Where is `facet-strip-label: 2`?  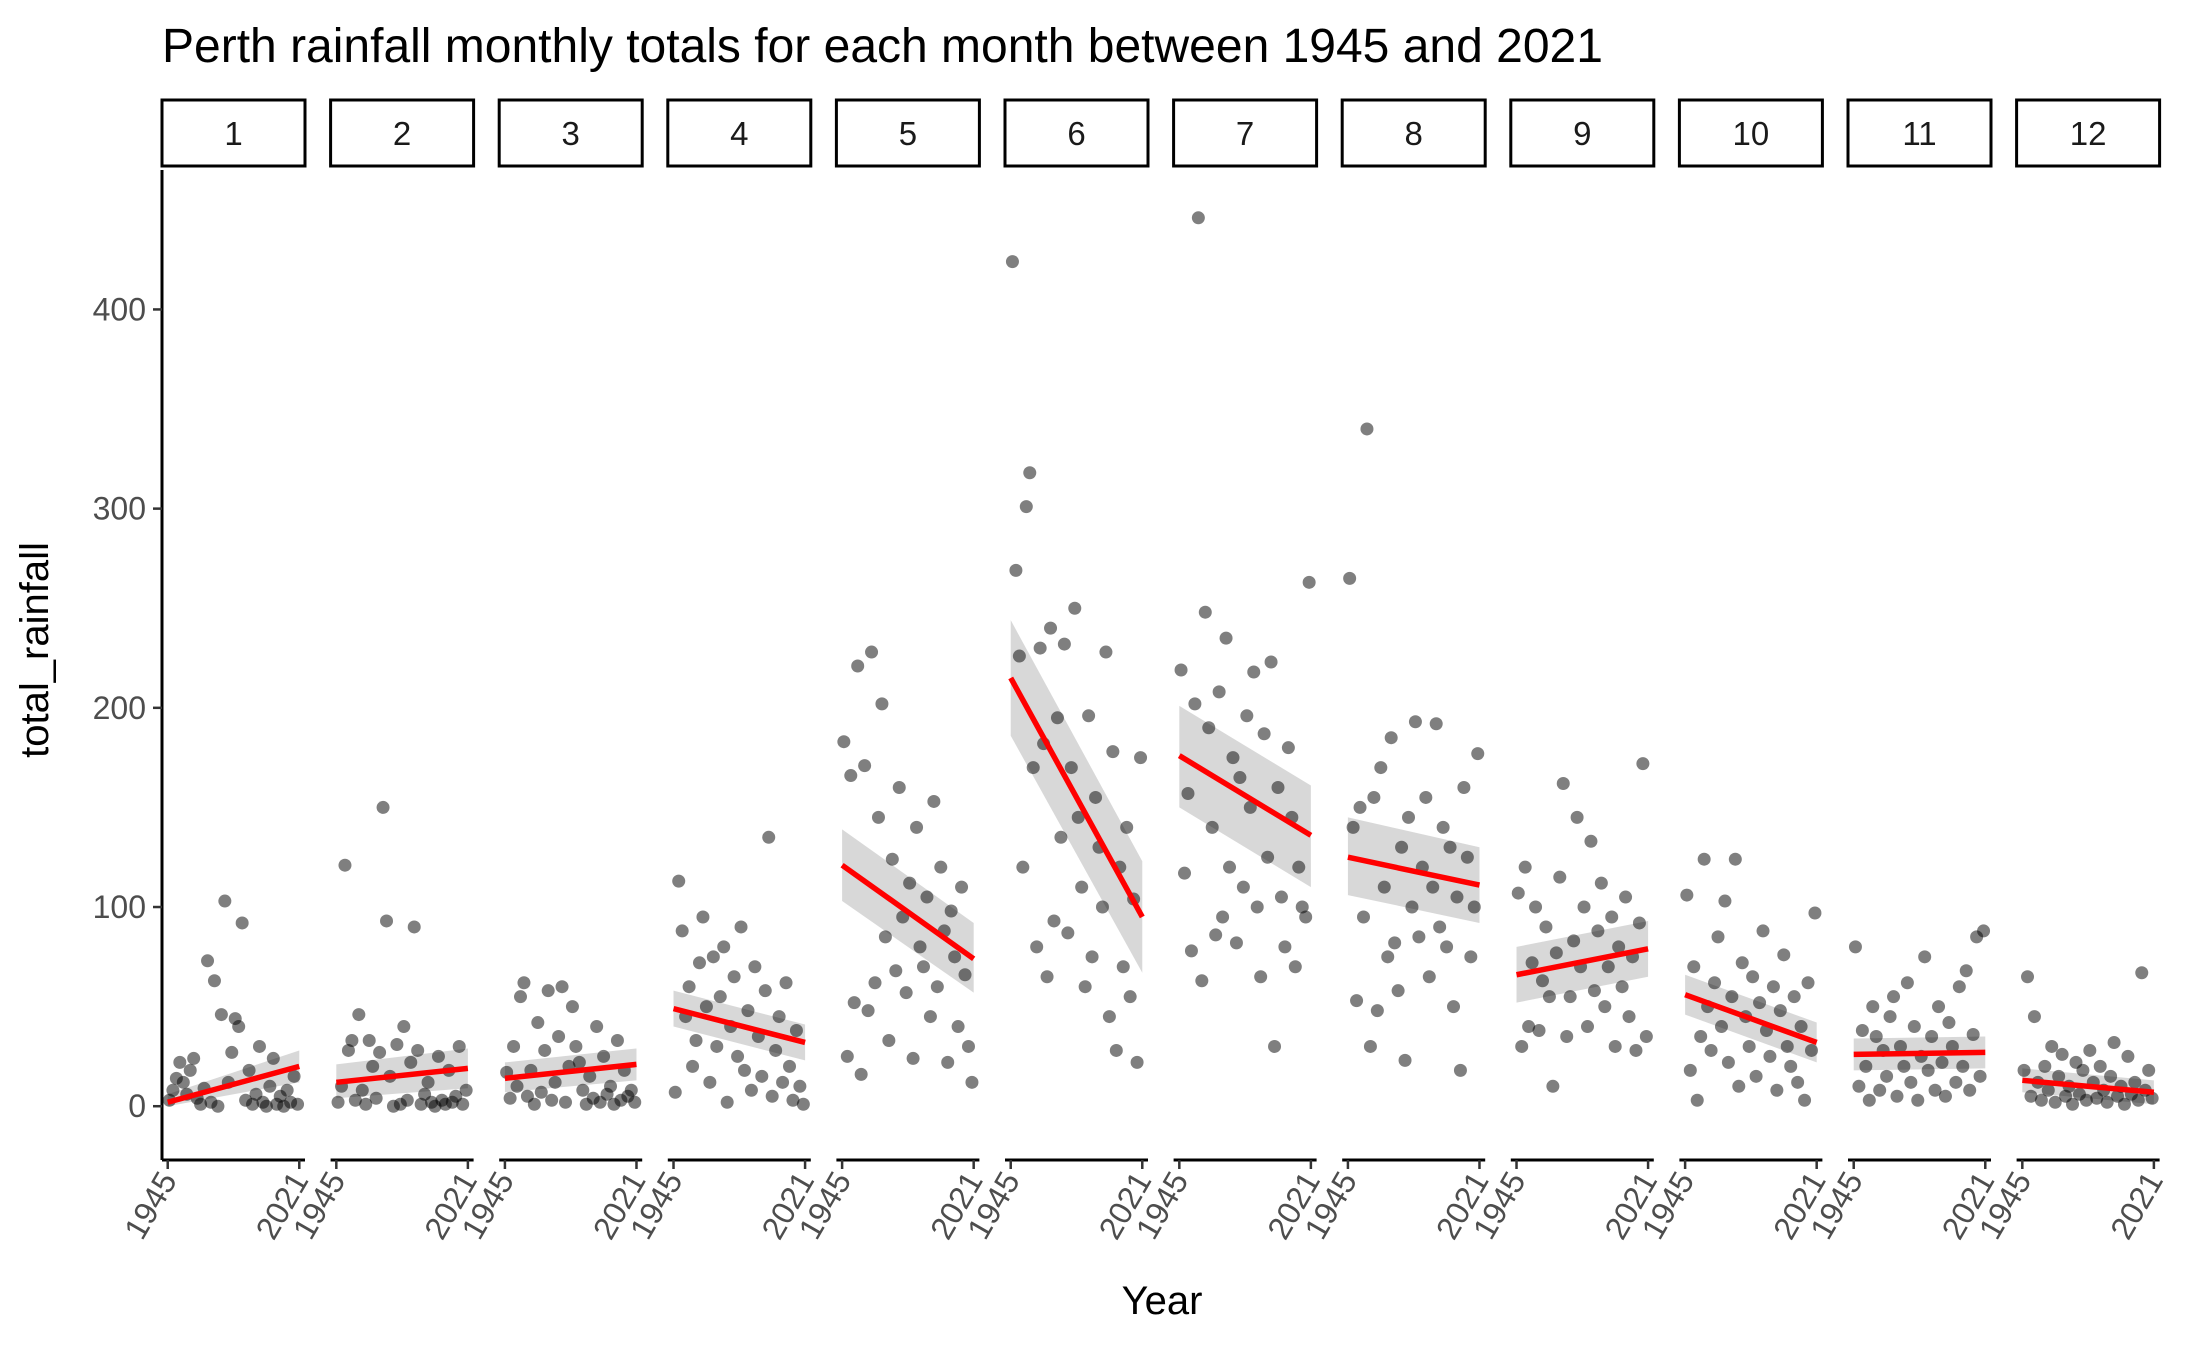
facet-strip-label: 2 is located at coordinates (402, 133).